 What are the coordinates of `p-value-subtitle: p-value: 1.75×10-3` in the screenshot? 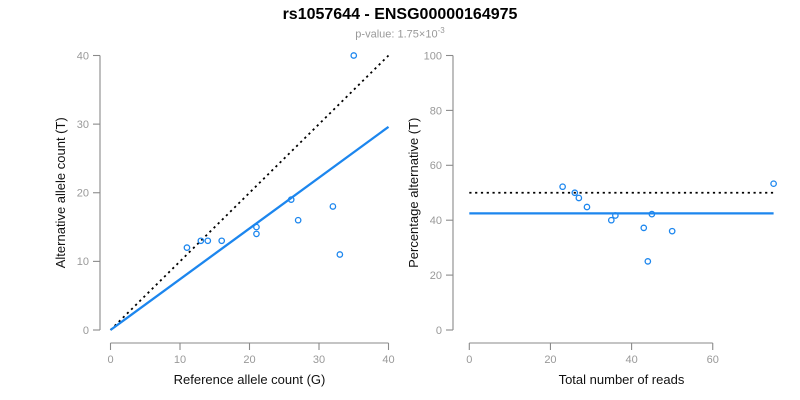 It's located at (400, 33).